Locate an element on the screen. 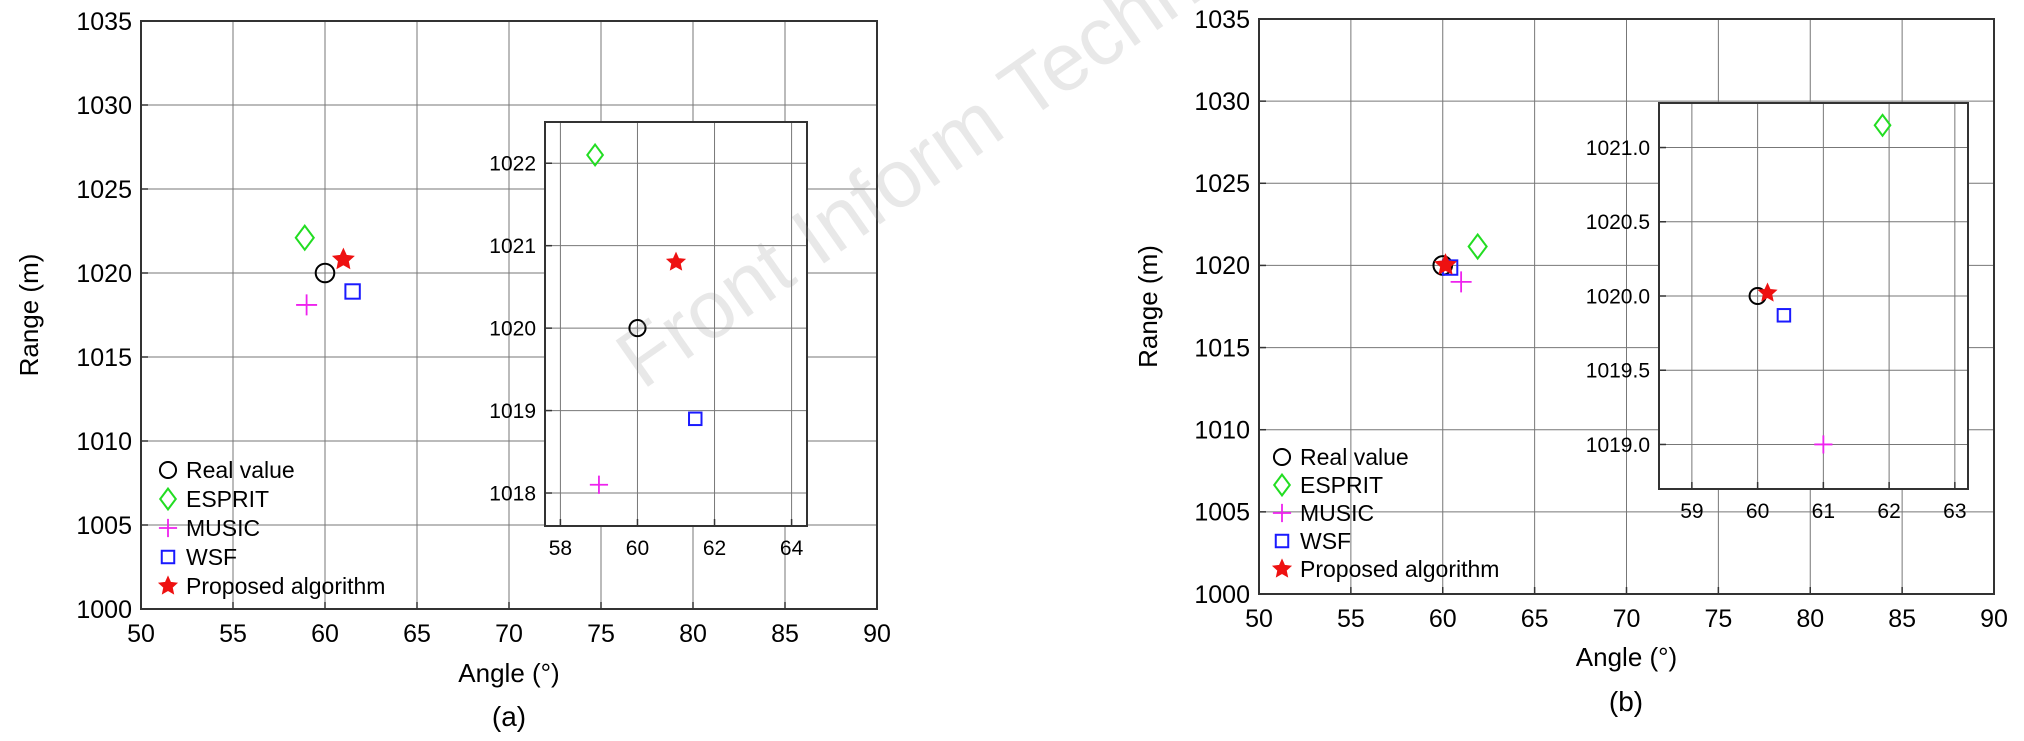 This screenshot has height=741, width=2024. main-point-square is located at coordinates (352, 291).